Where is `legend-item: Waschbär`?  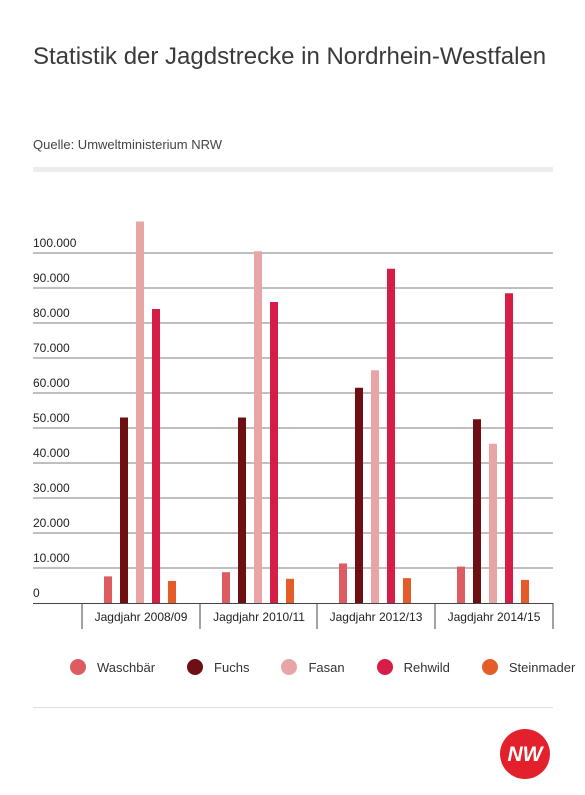
legend-item: Waschbär is located at coordinates (112, 667).